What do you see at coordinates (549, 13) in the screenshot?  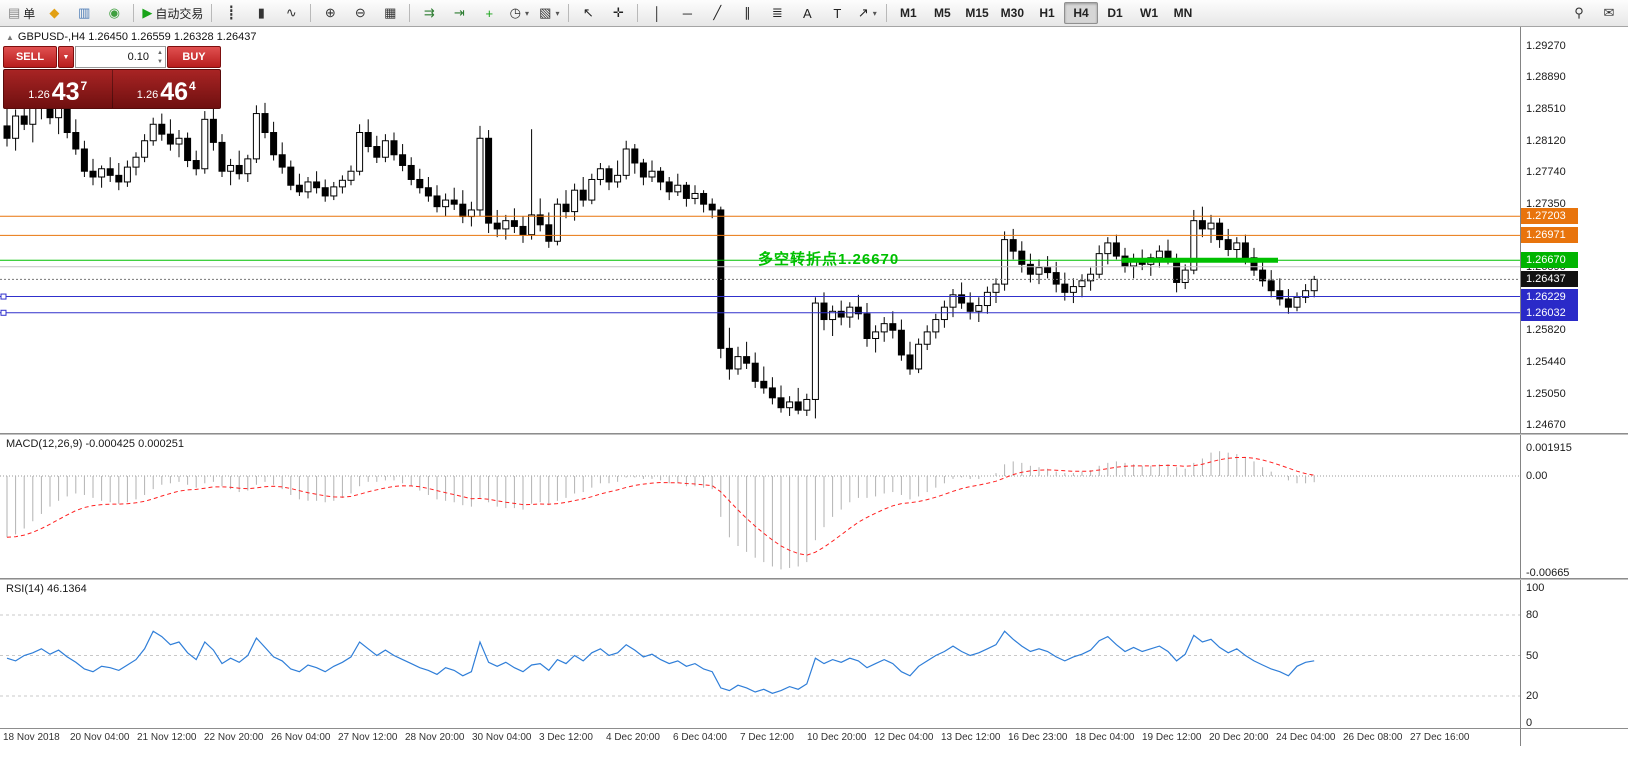 I see `templates-button: ▧ ▾` at bounding box center [549, 13].